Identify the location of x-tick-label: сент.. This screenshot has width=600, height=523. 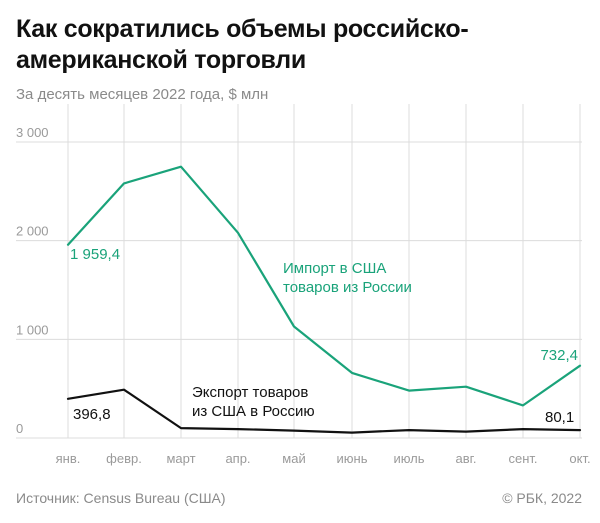
(522, 458).